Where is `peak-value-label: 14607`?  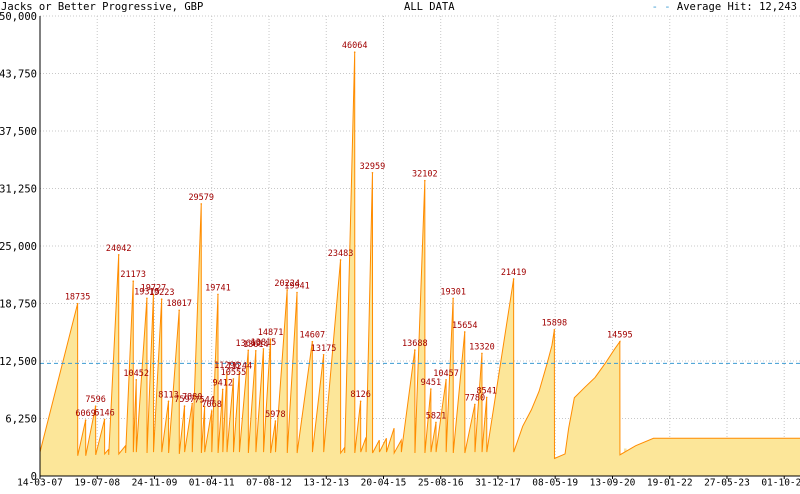 peak-value-label: 14607 is located at coordinates (313, 336).